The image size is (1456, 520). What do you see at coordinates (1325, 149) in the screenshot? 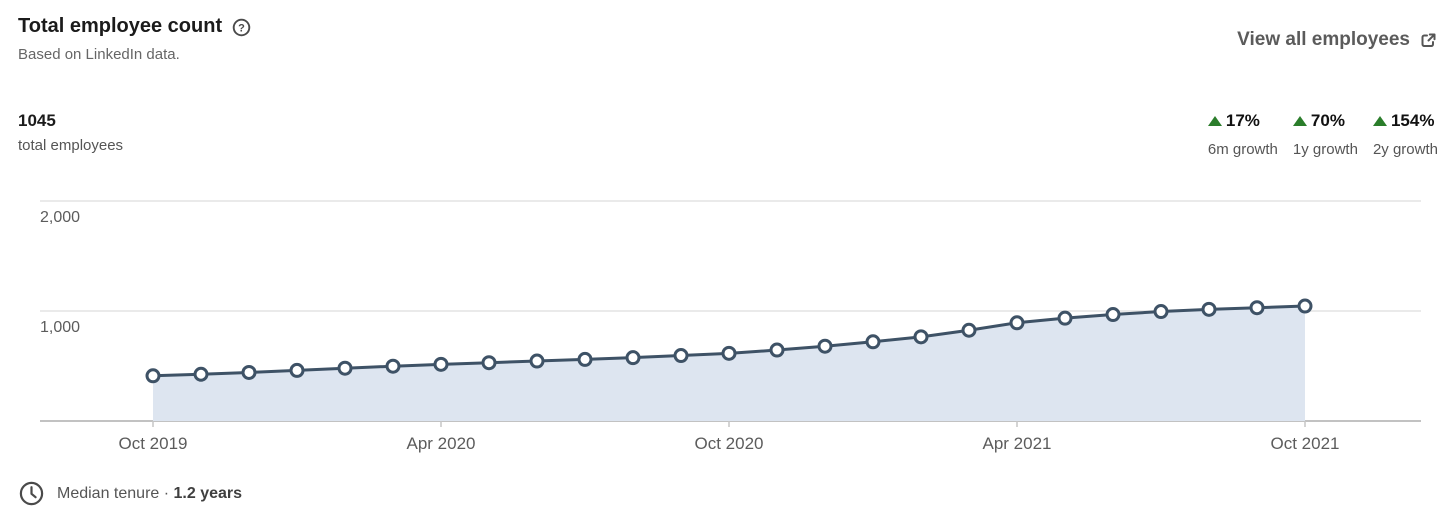
I see `growth-1y-label: 1y growth` at bounding box center [1325, 149].